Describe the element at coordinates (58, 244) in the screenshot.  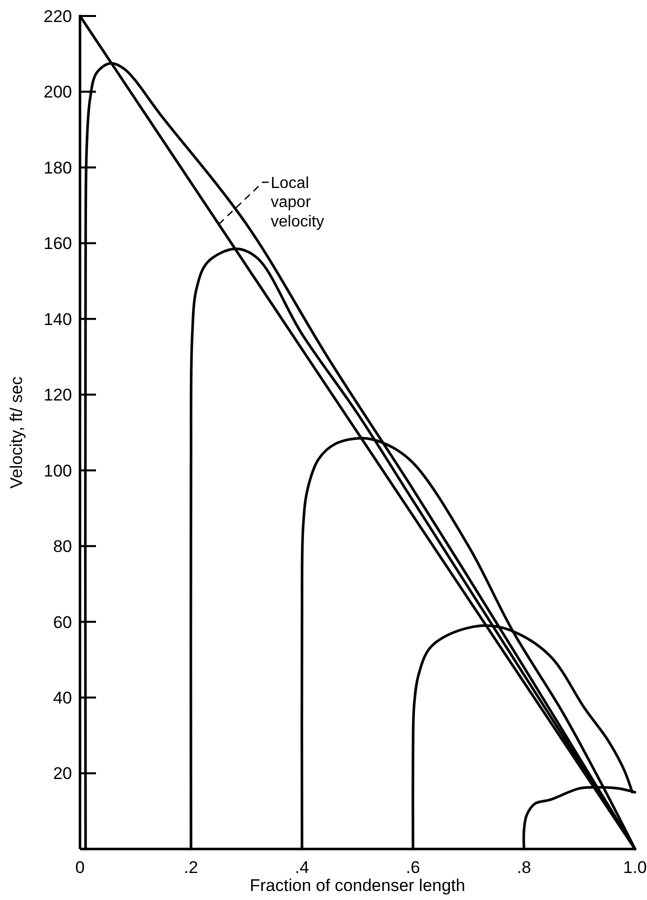
I see `y-tick-label: 160` at that location.